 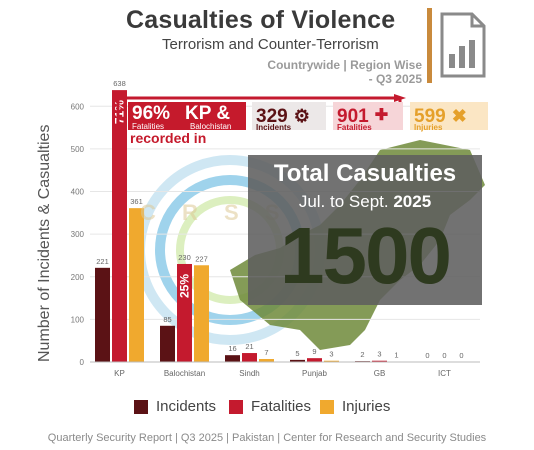 I want to click on recorded-in-text: recorded in, so click(x=168, y=138).